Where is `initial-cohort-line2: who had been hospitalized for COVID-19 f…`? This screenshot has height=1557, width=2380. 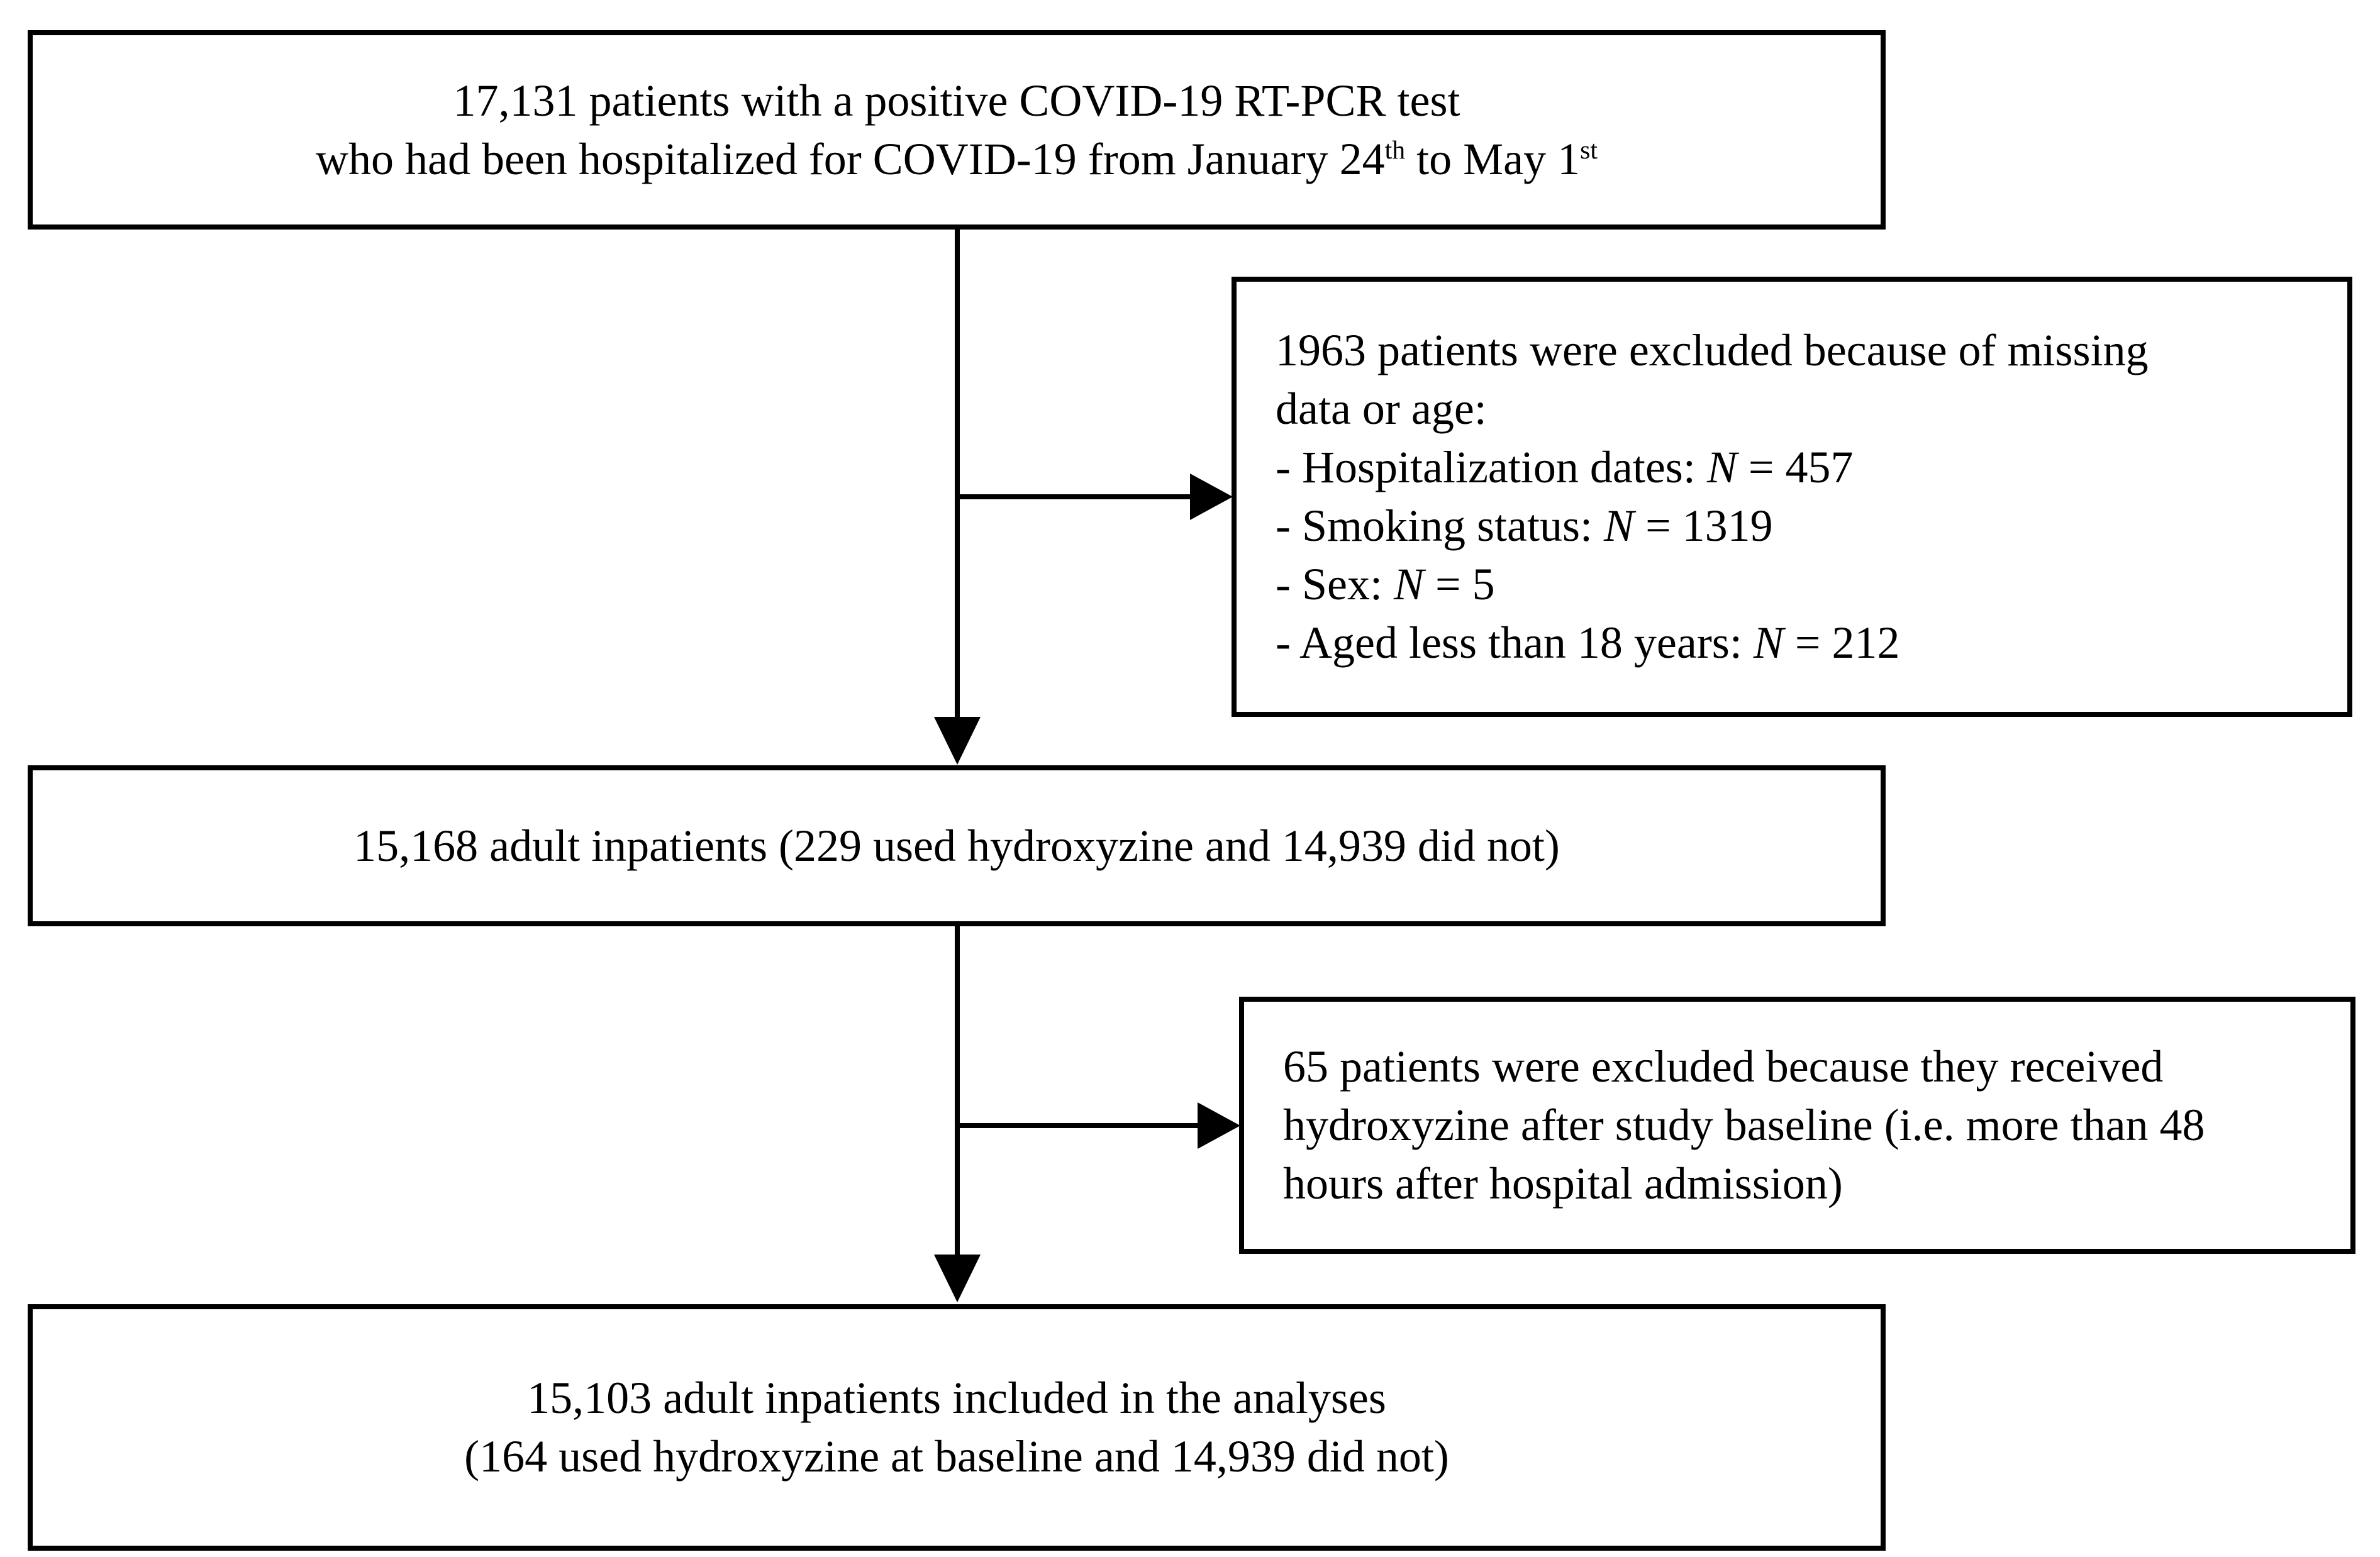
initial-cohort-line2: who had been hospitalized for COVID-19 f… is located at coordinates (957, 159).